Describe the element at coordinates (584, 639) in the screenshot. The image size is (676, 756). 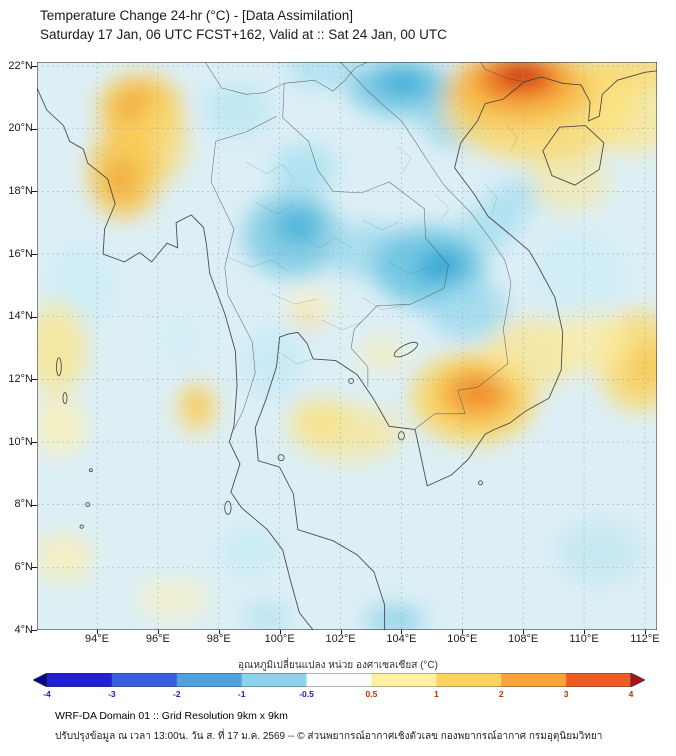
I see `x-axis-label: 110°E` at that location.